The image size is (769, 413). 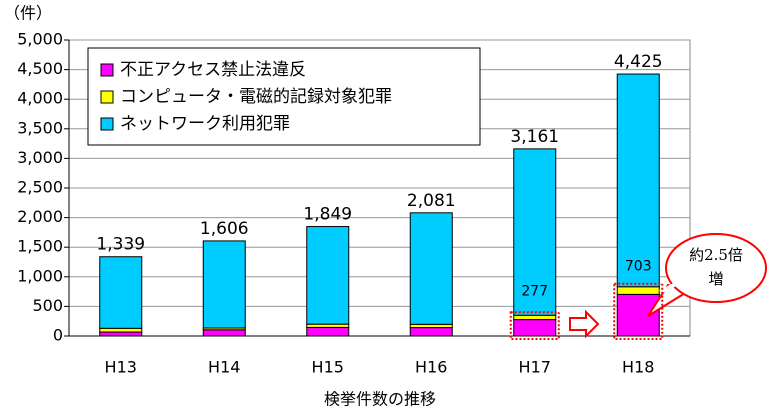 I want to click on x-axis-title: 検挙件数の推移, so click(x=380, y=399).